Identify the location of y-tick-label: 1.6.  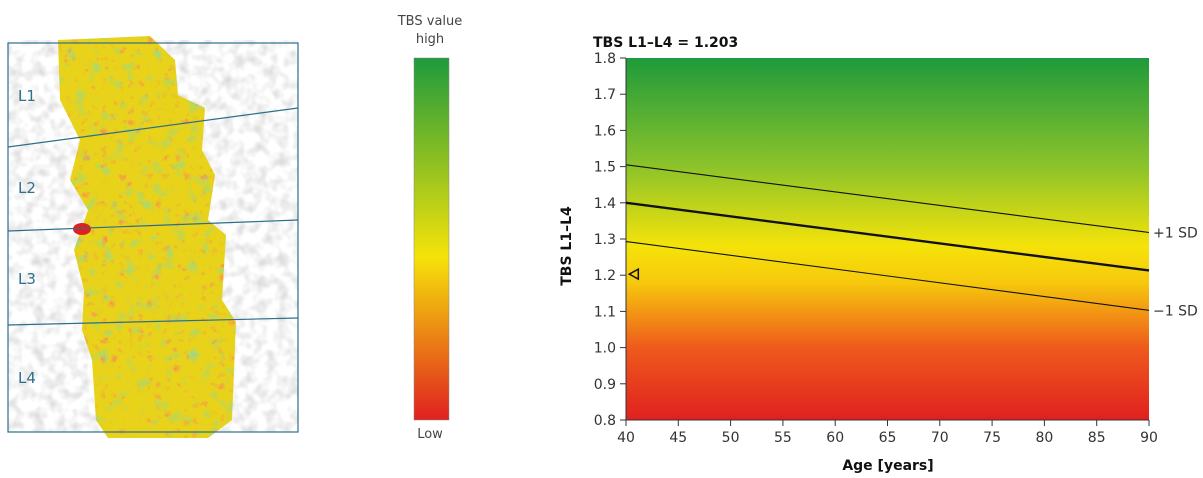
(605, 131).